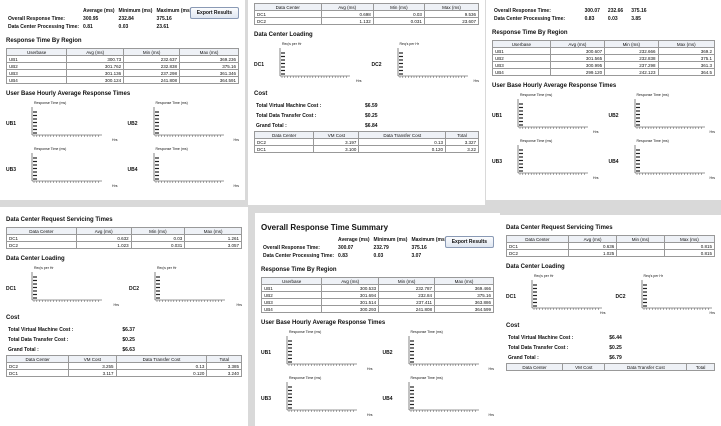  What do you see at coordinates (592, 253) in the screenshot?
I see `table-cell: 1.025` at bounding box center [592, 253].